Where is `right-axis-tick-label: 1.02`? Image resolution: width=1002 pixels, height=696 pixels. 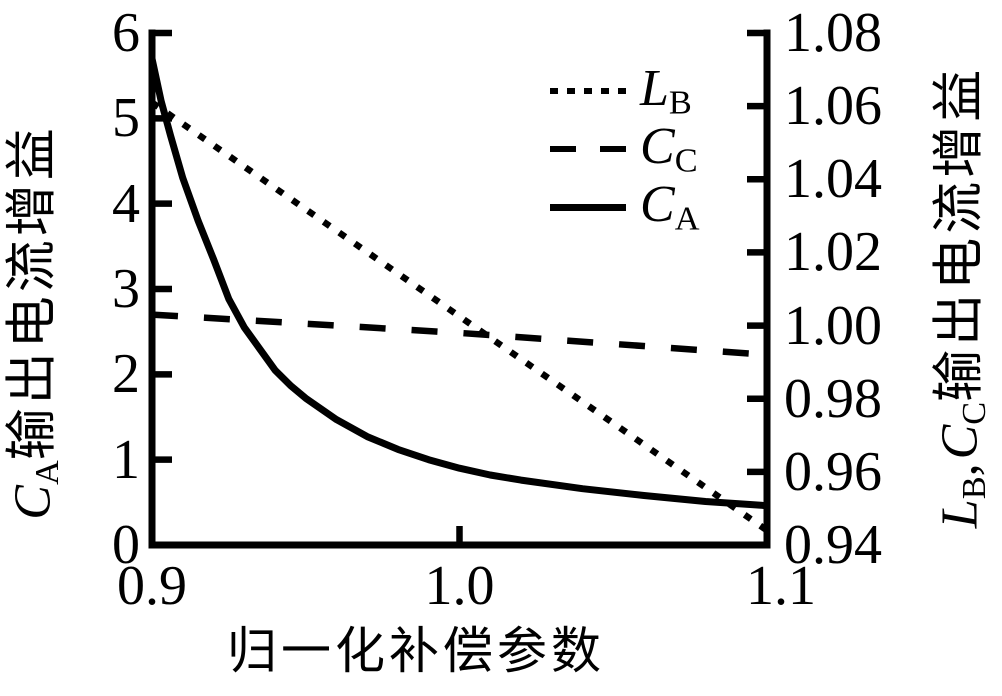
right-axis-tick-label: 1.02 is located at coordinates (833, 252).